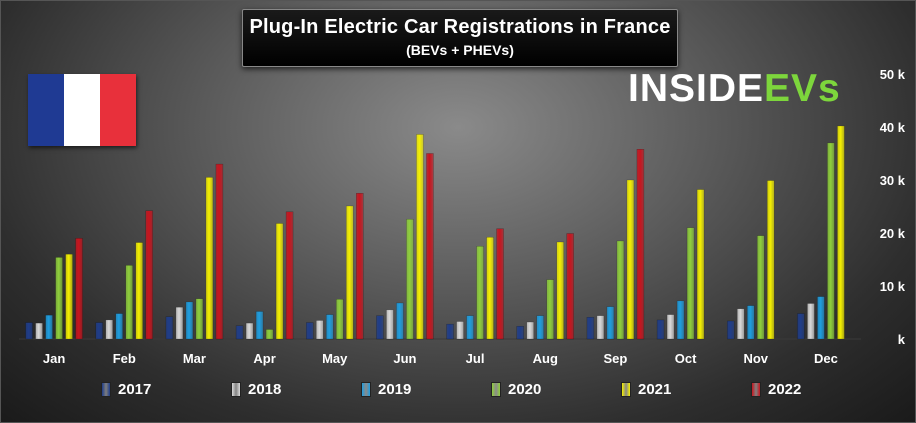 This screenshot has height=423, width=916. I want to click on bar-aug-2019, so click(540, 327).